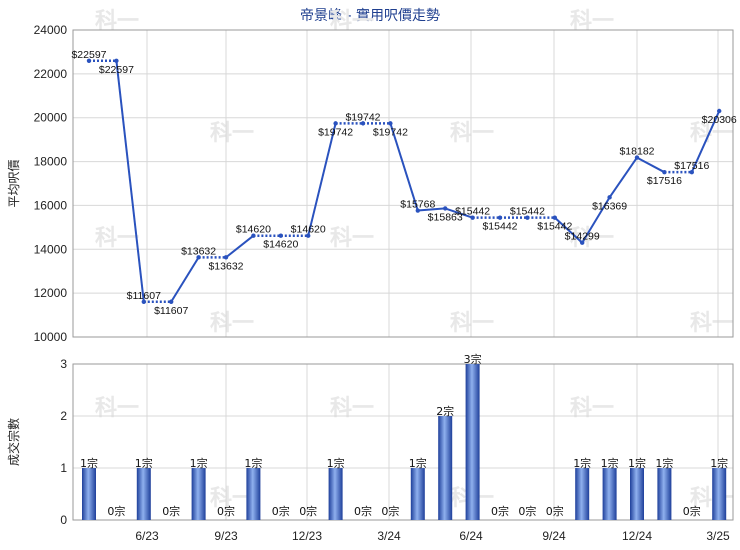  I want to click on bar-y-tick-label: 1, so click(63, 468).